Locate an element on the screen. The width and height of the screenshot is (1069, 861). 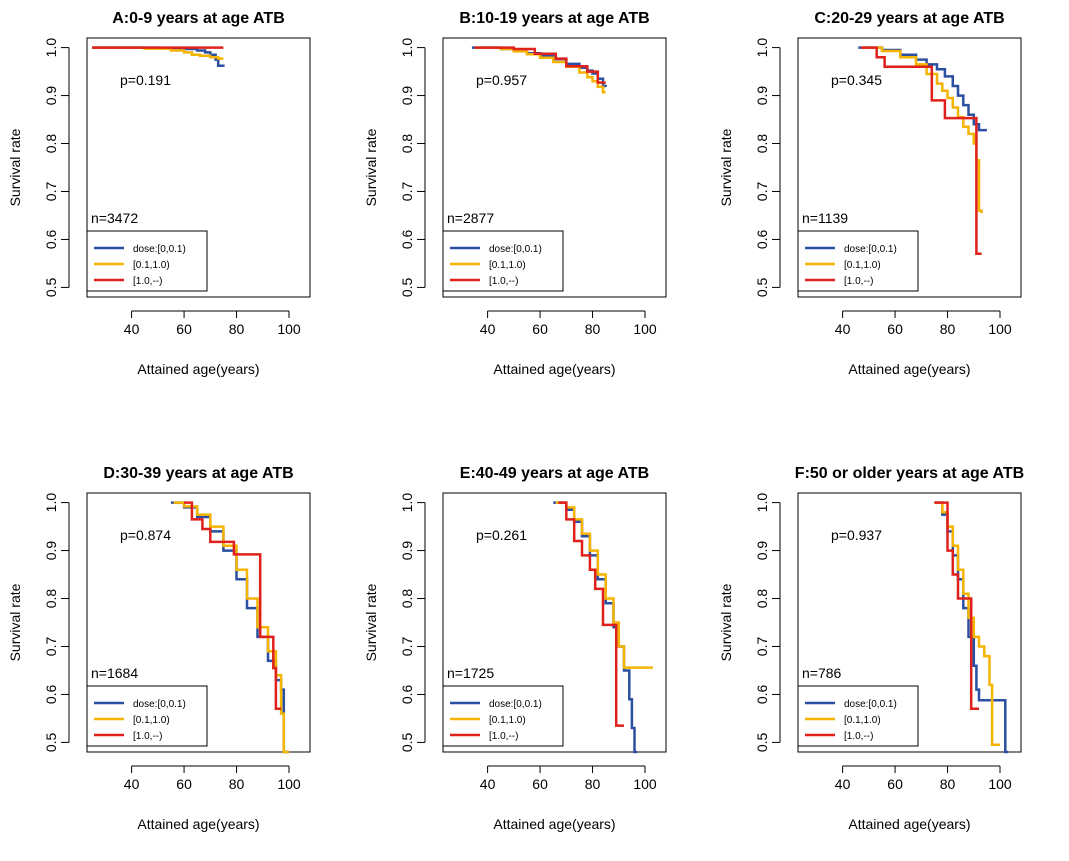
panel-title: D:30-39 years at age ATB is located at coordinates (198, 473).